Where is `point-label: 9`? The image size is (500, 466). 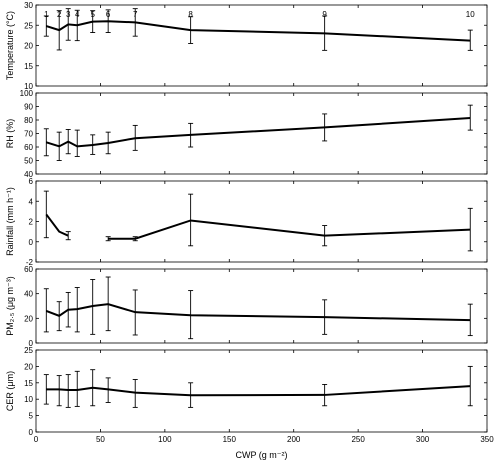 point-label: 9 is located at coordinates (324, 14).